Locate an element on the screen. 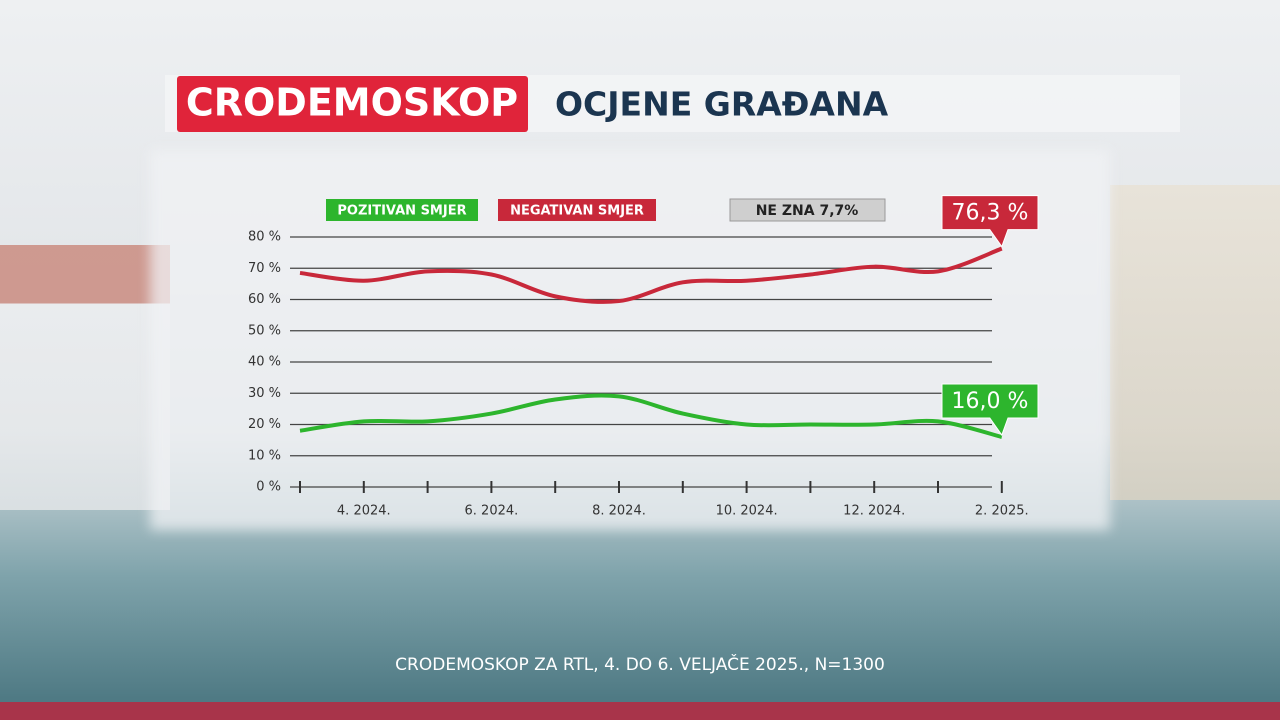 The image size is (1280, 720). x-tick-label: 8. 2024. is located at coordinates (619, 511).